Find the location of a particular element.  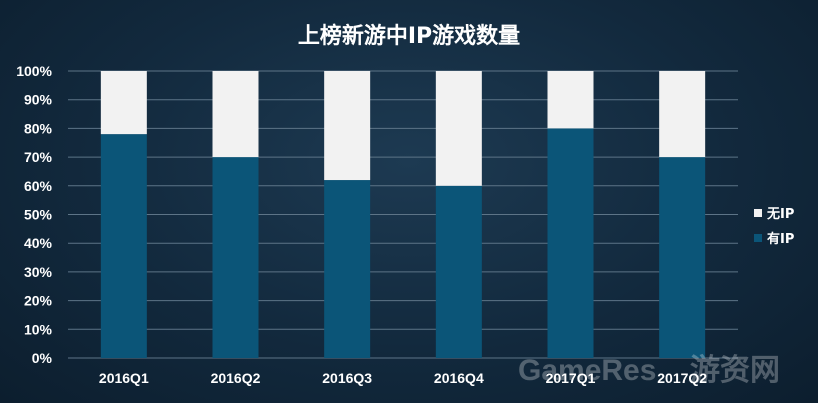

y-tick-label: 80% is located at coordinates (38, 128).